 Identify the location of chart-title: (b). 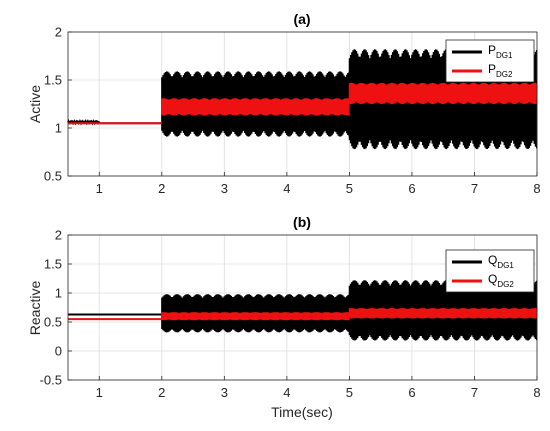
(302, 222).